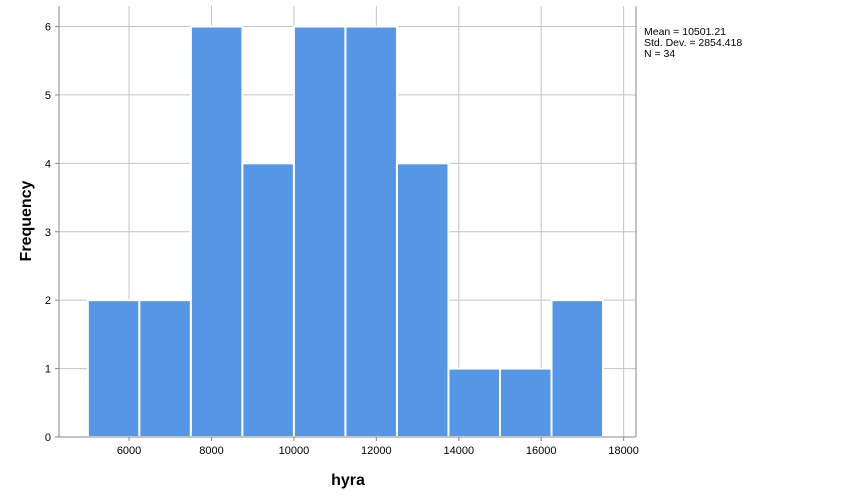 The height and width of the screenshot is (500, 850). I want to click on x-tick-label: 12000, so click(376, 451).